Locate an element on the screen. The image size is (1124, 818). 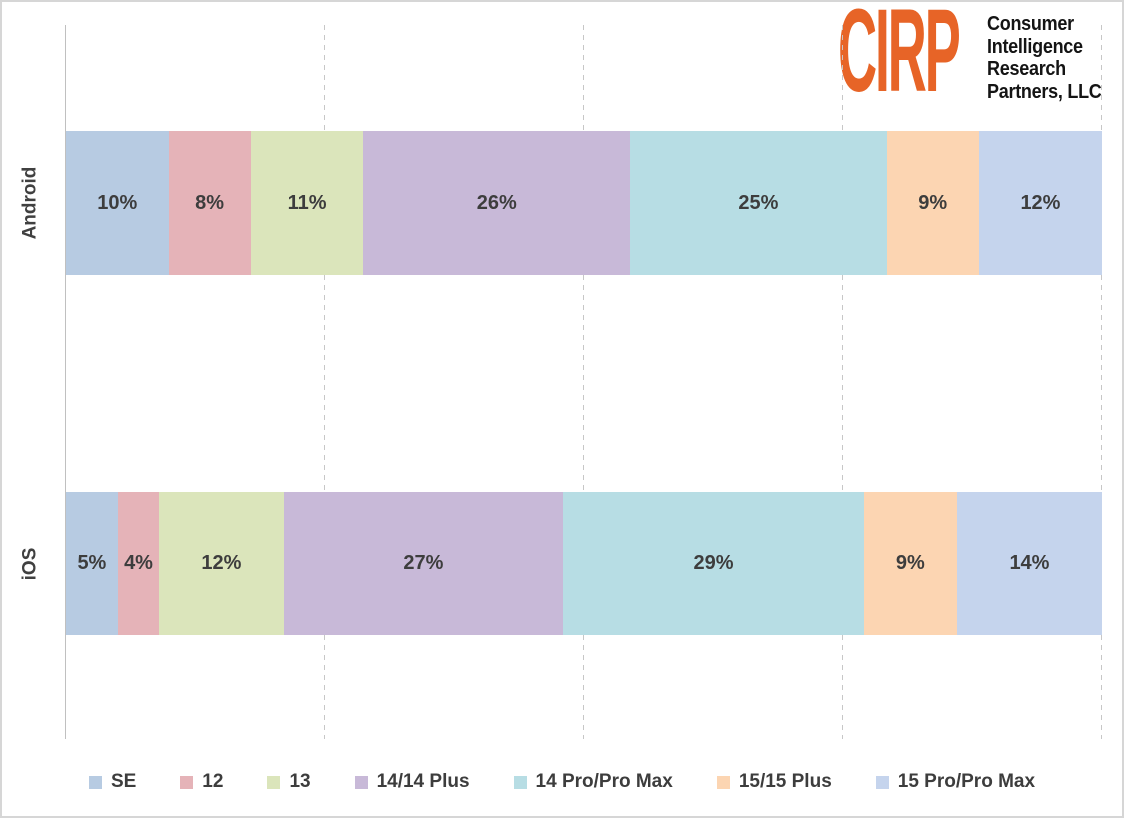
legend-item: SE is located at coordinates (112, 782).